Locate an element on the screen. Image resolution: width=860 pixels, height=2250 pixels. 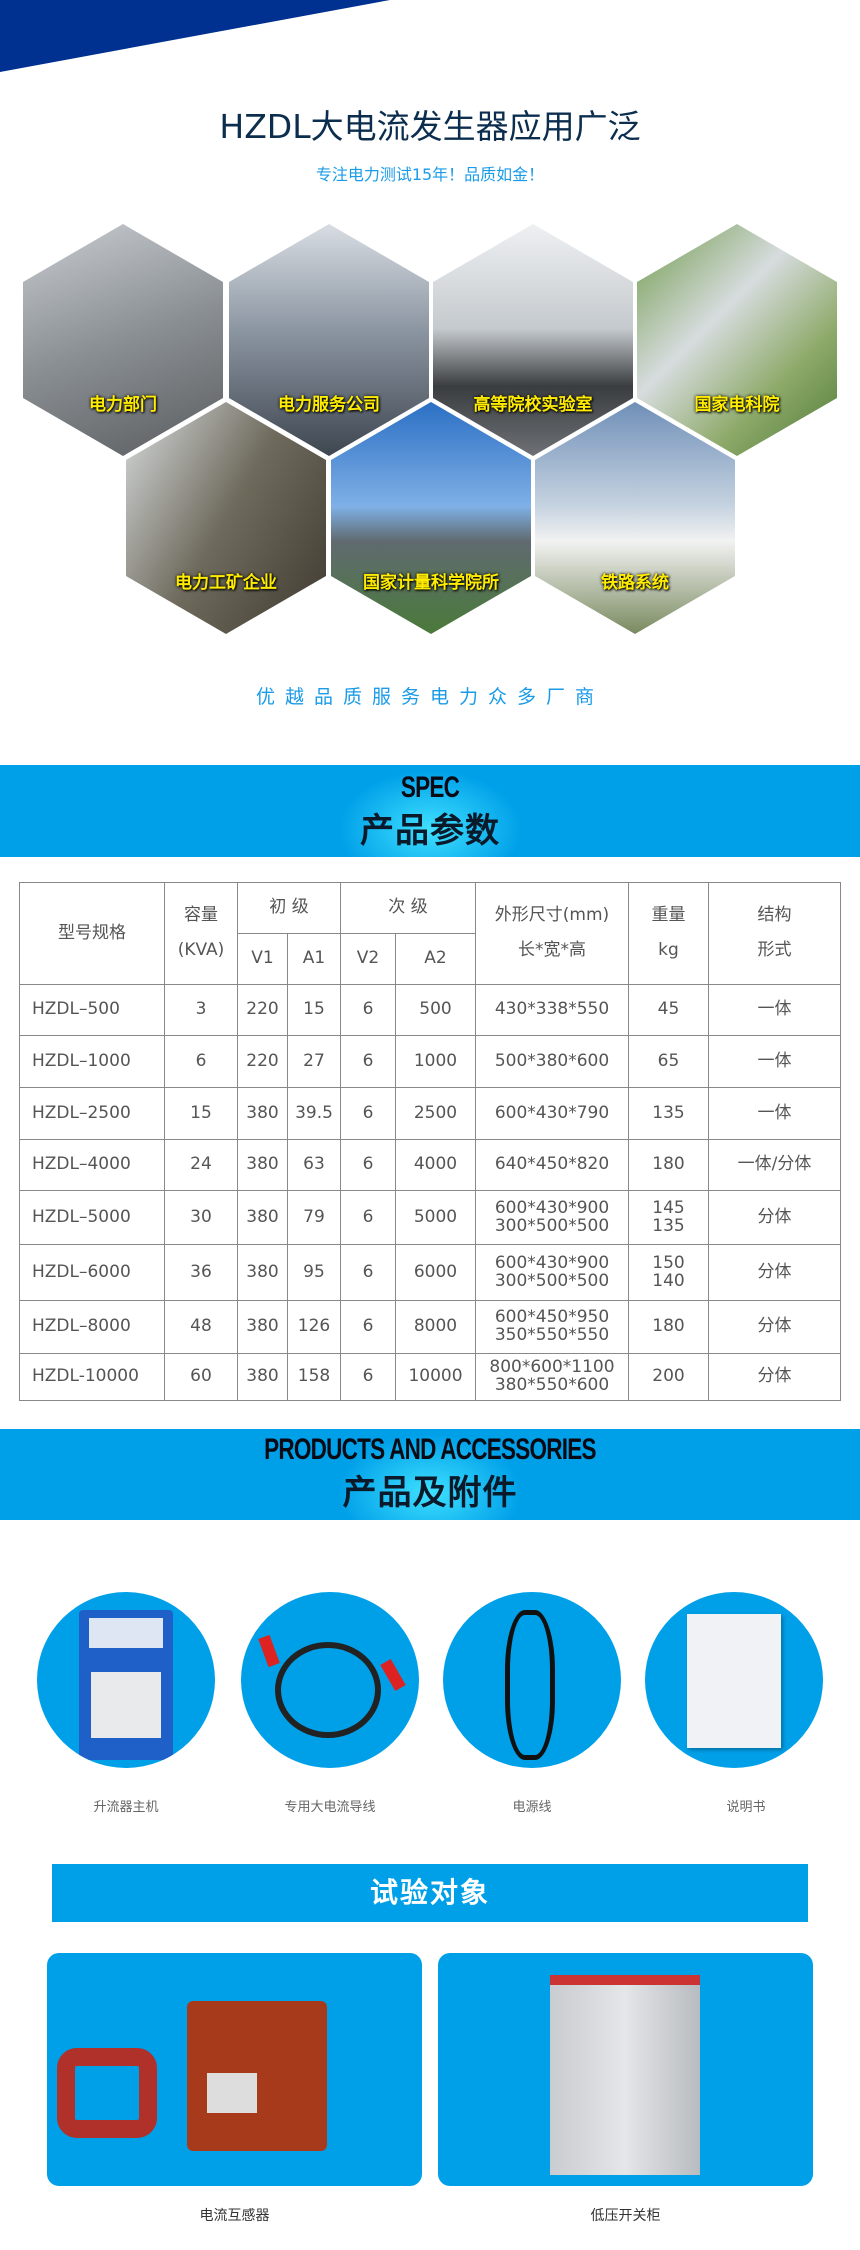
table-cell: 6000 is located at coordinates (435, 1272).